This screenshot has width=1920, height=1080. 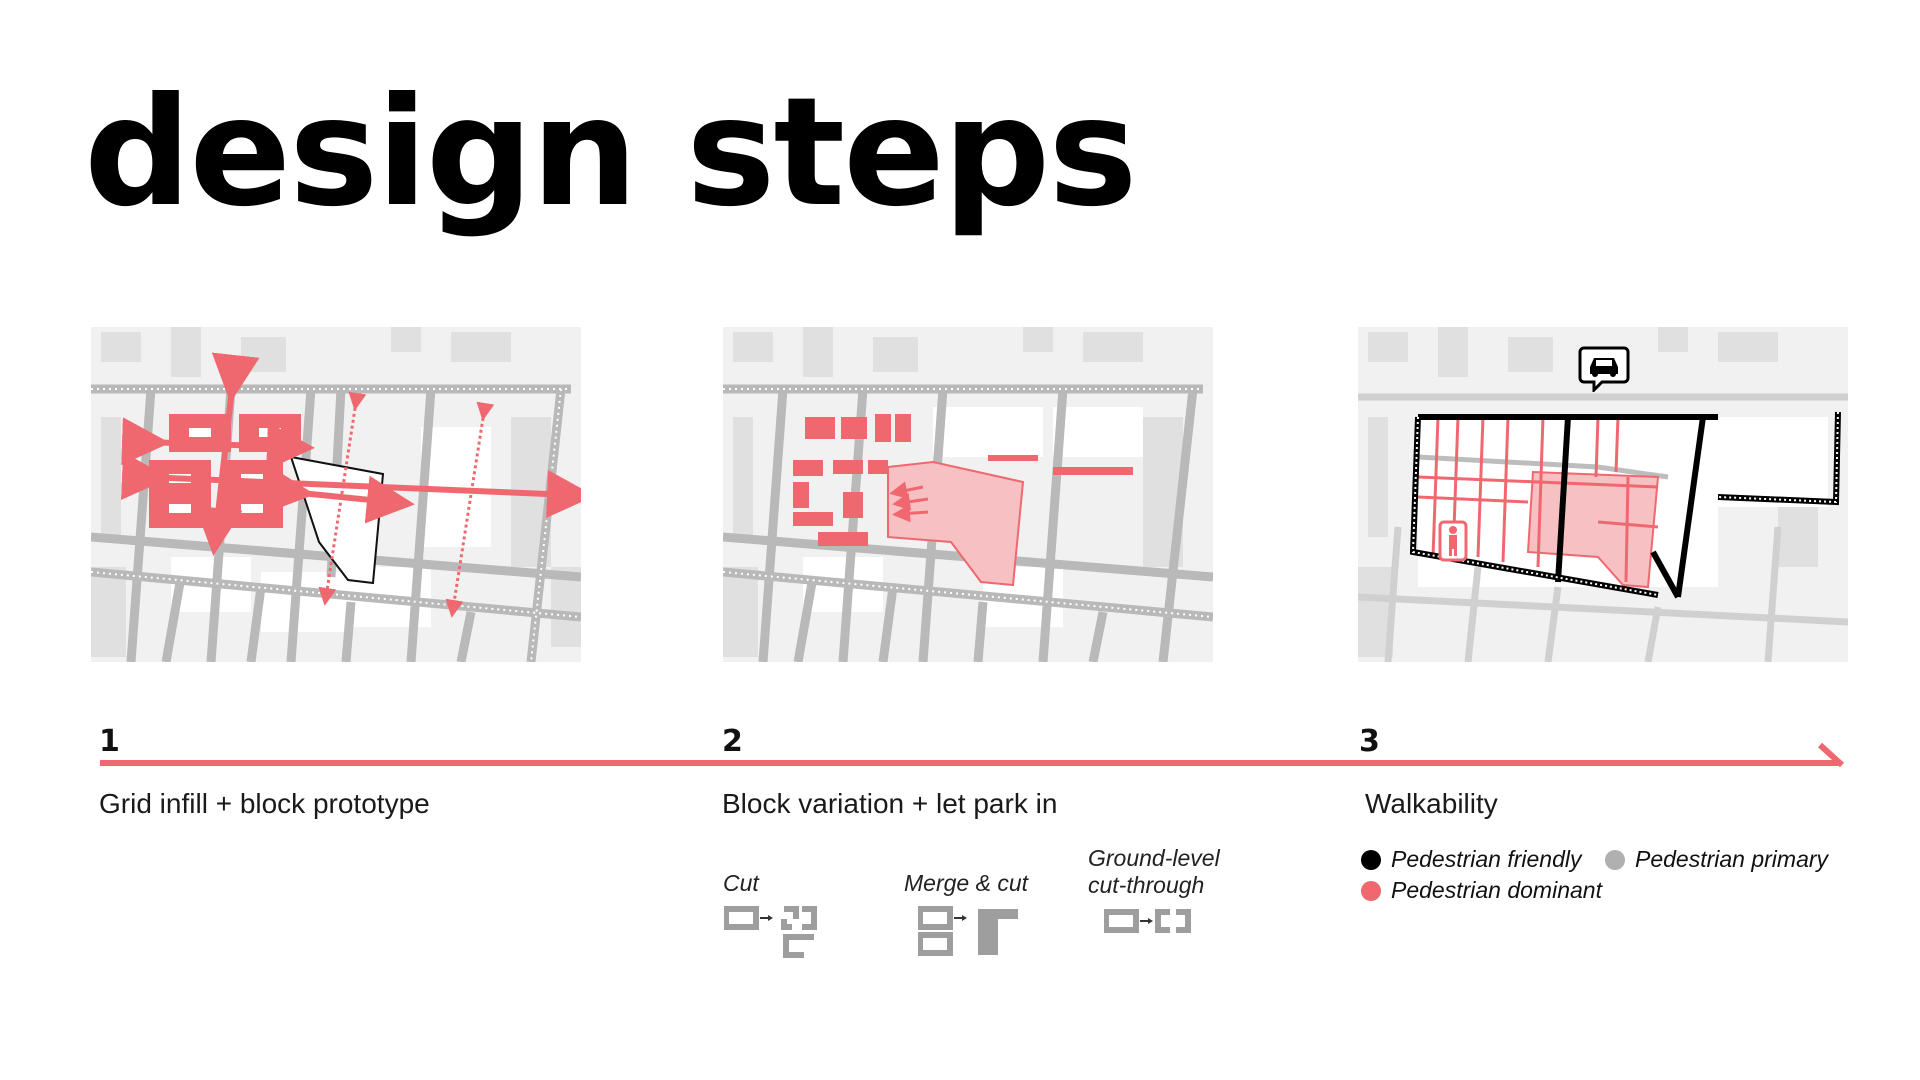 I want to click on operation-label-ground-level-cut-through: Ground-level cut-through, so click(x=1154, y=871).